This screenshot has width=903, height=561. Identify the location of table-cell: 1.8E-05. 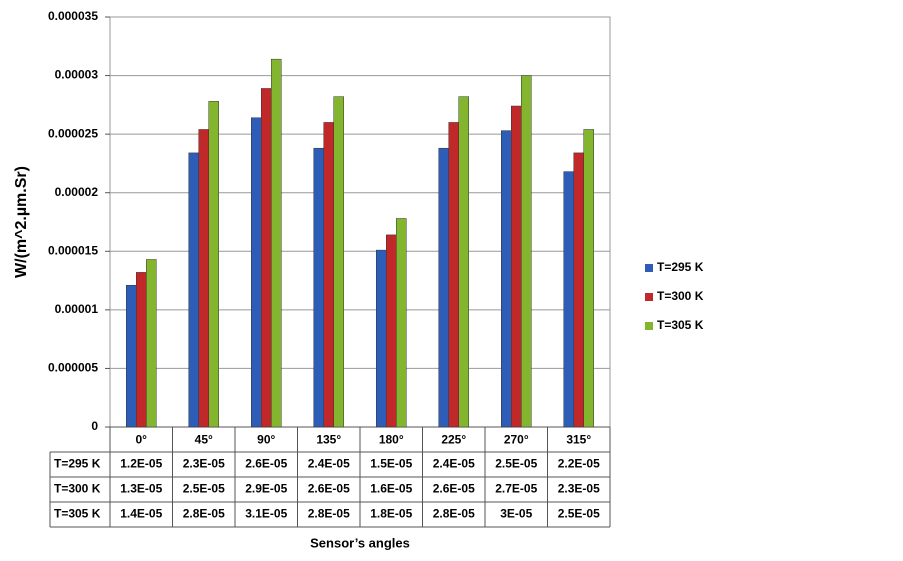
(391, 514).